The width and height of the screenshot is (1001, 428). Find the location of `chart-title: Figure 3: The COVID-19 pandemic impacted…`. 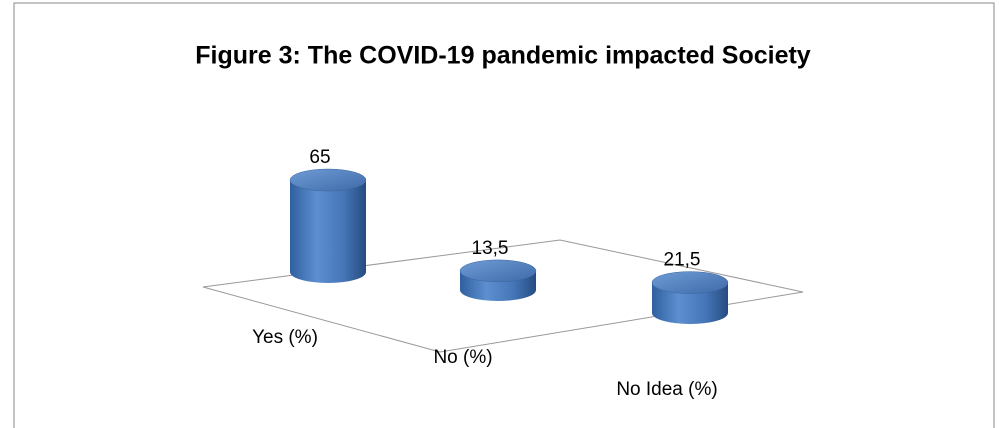

chart-title: Figure 3: The COVID-19 pandemic impacted… is located at coordinates (503, 56).